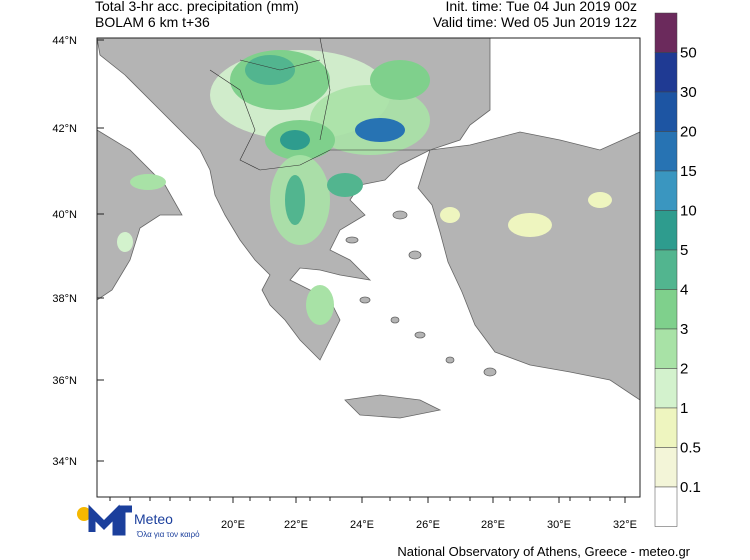  I want to click on lat-label: 44°N, so click(64, 41).